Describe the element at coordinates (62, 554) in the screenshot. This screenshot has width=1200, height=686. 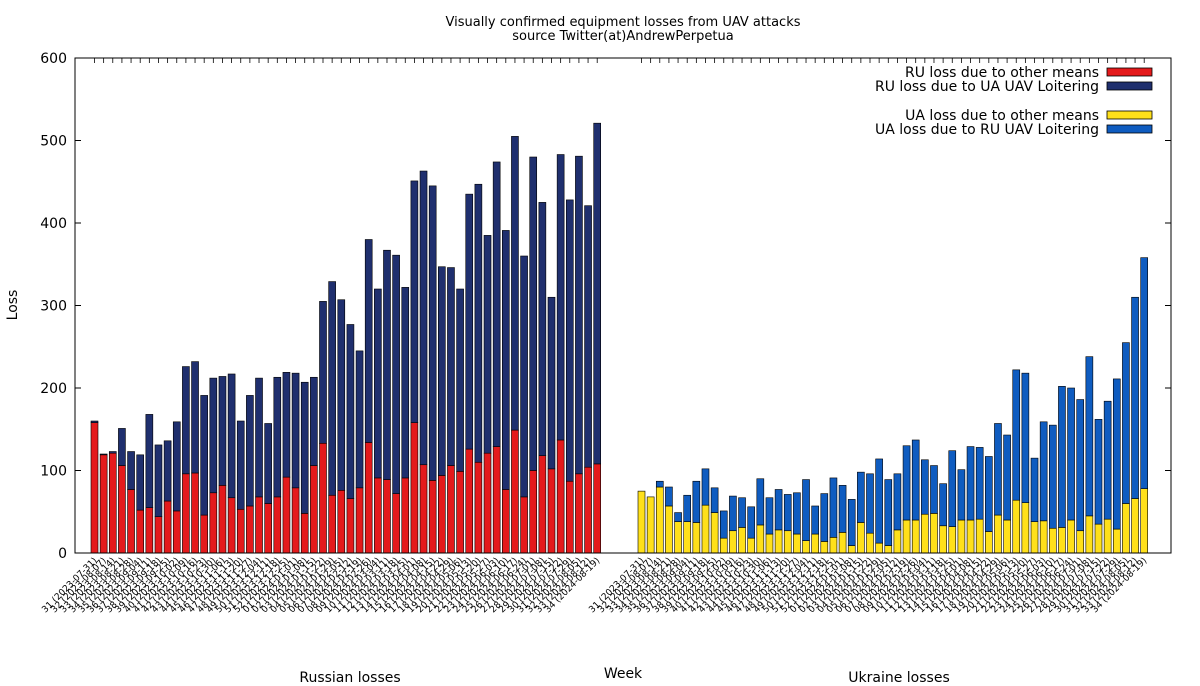
I see `y-tick-label: 0` at that location.